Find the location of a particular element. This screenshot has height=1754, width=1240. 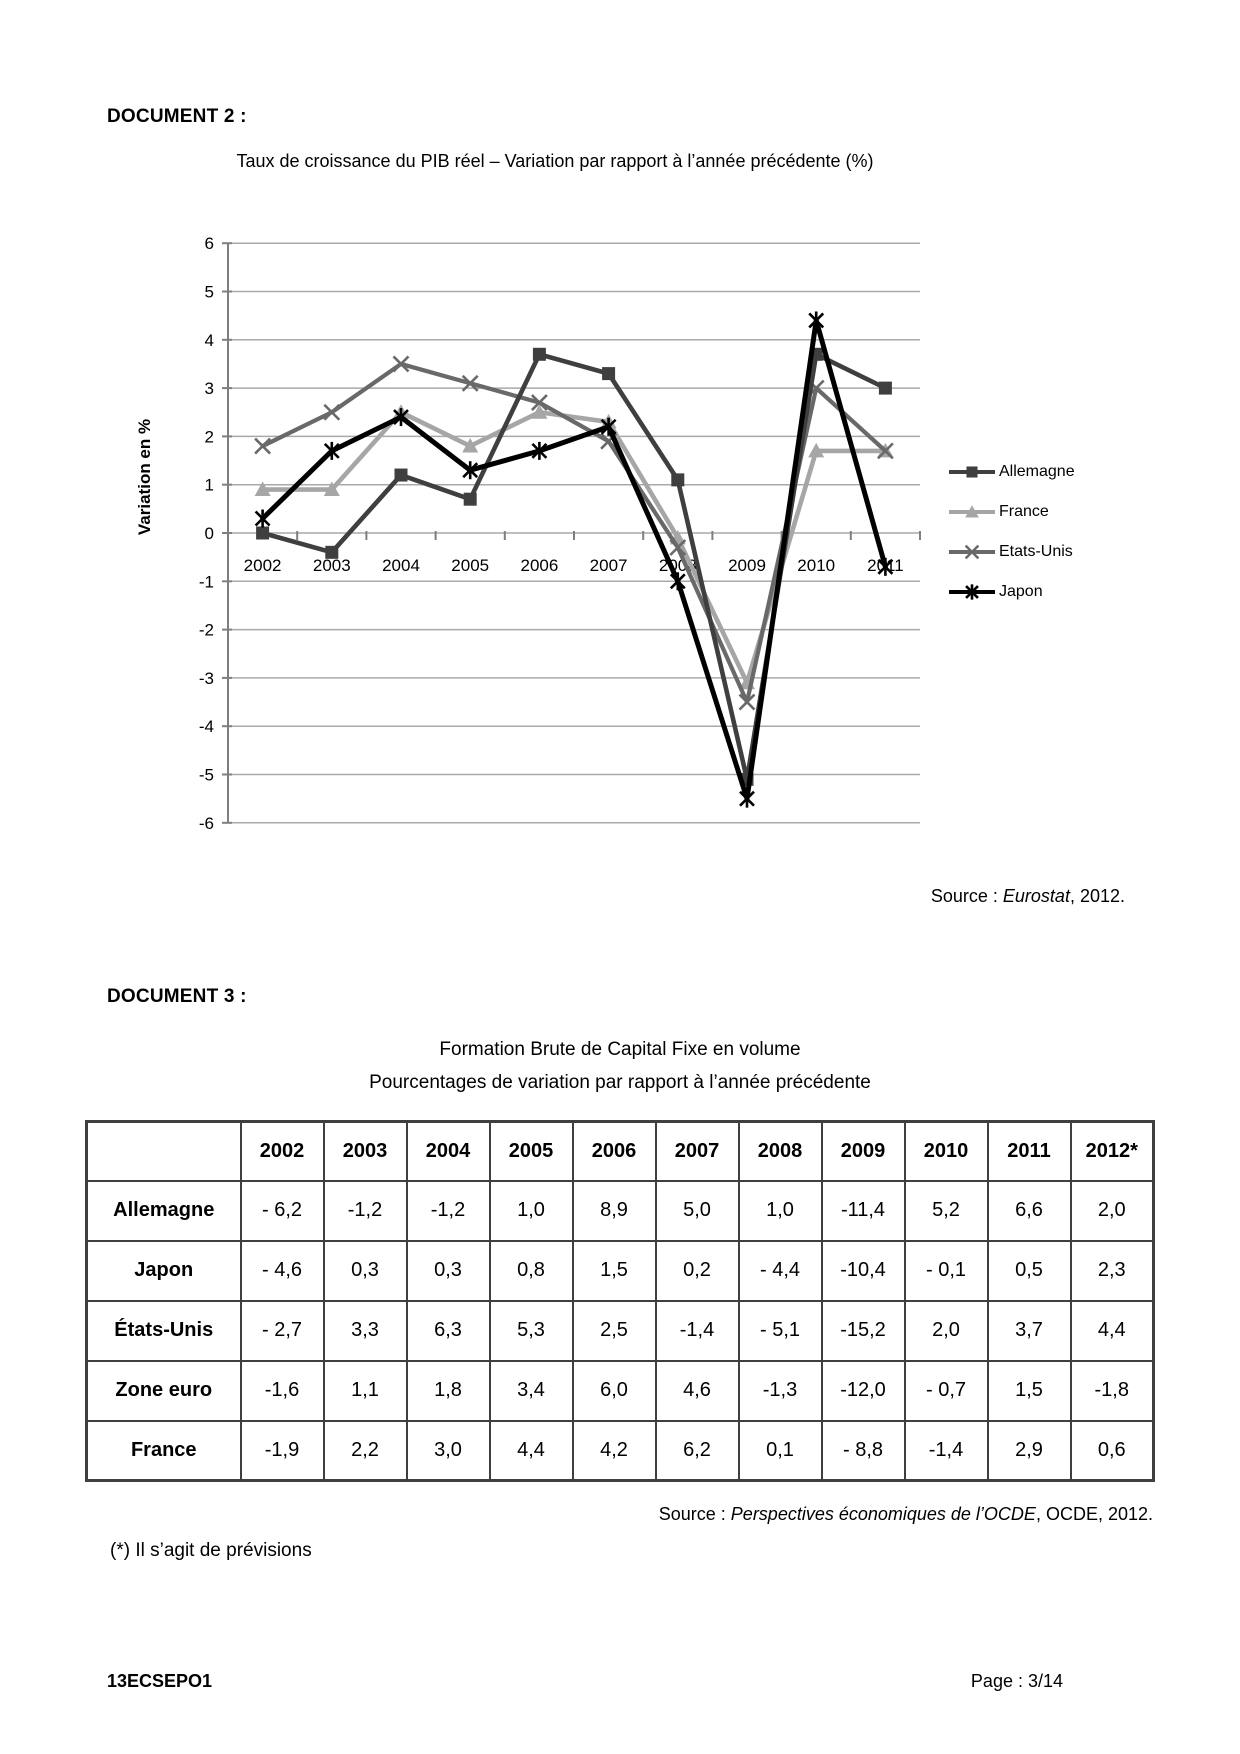

svg-text: 1 is located at coordinates (209, 485).